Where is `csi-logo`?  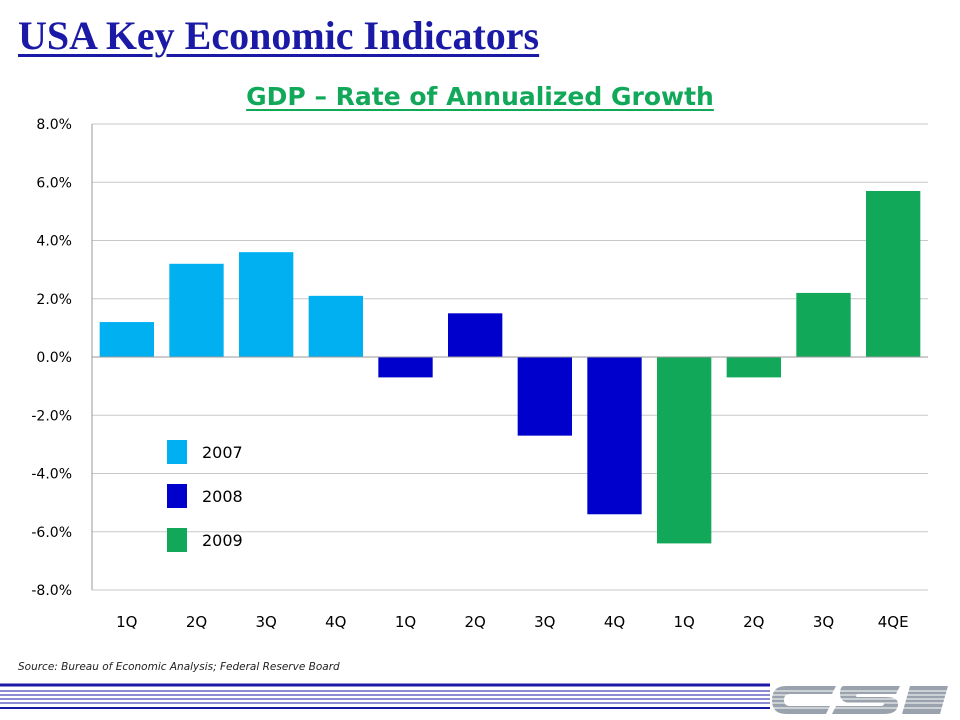 csi-logo is located at coordinates (866, 700).